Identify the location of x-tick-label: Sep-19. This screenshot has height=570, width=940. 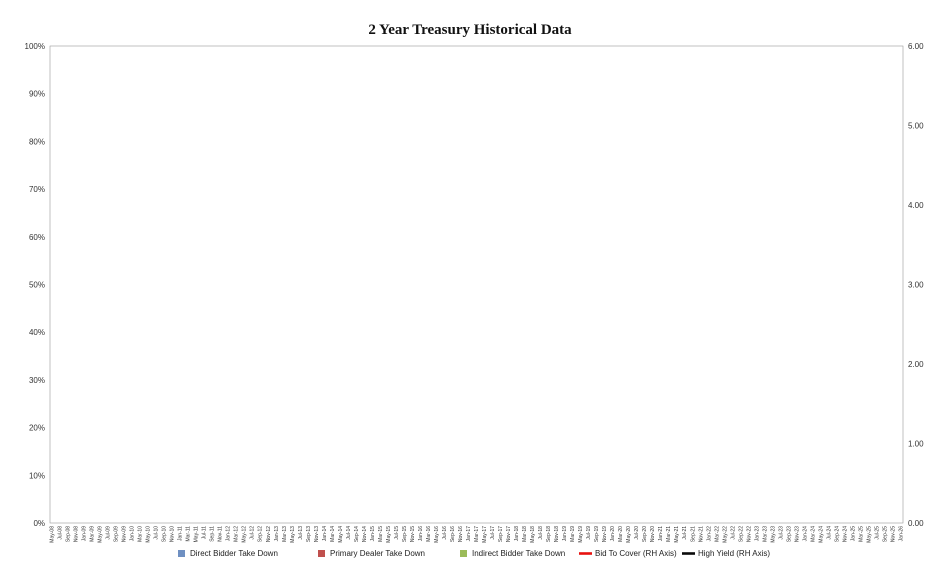
(597, 534).